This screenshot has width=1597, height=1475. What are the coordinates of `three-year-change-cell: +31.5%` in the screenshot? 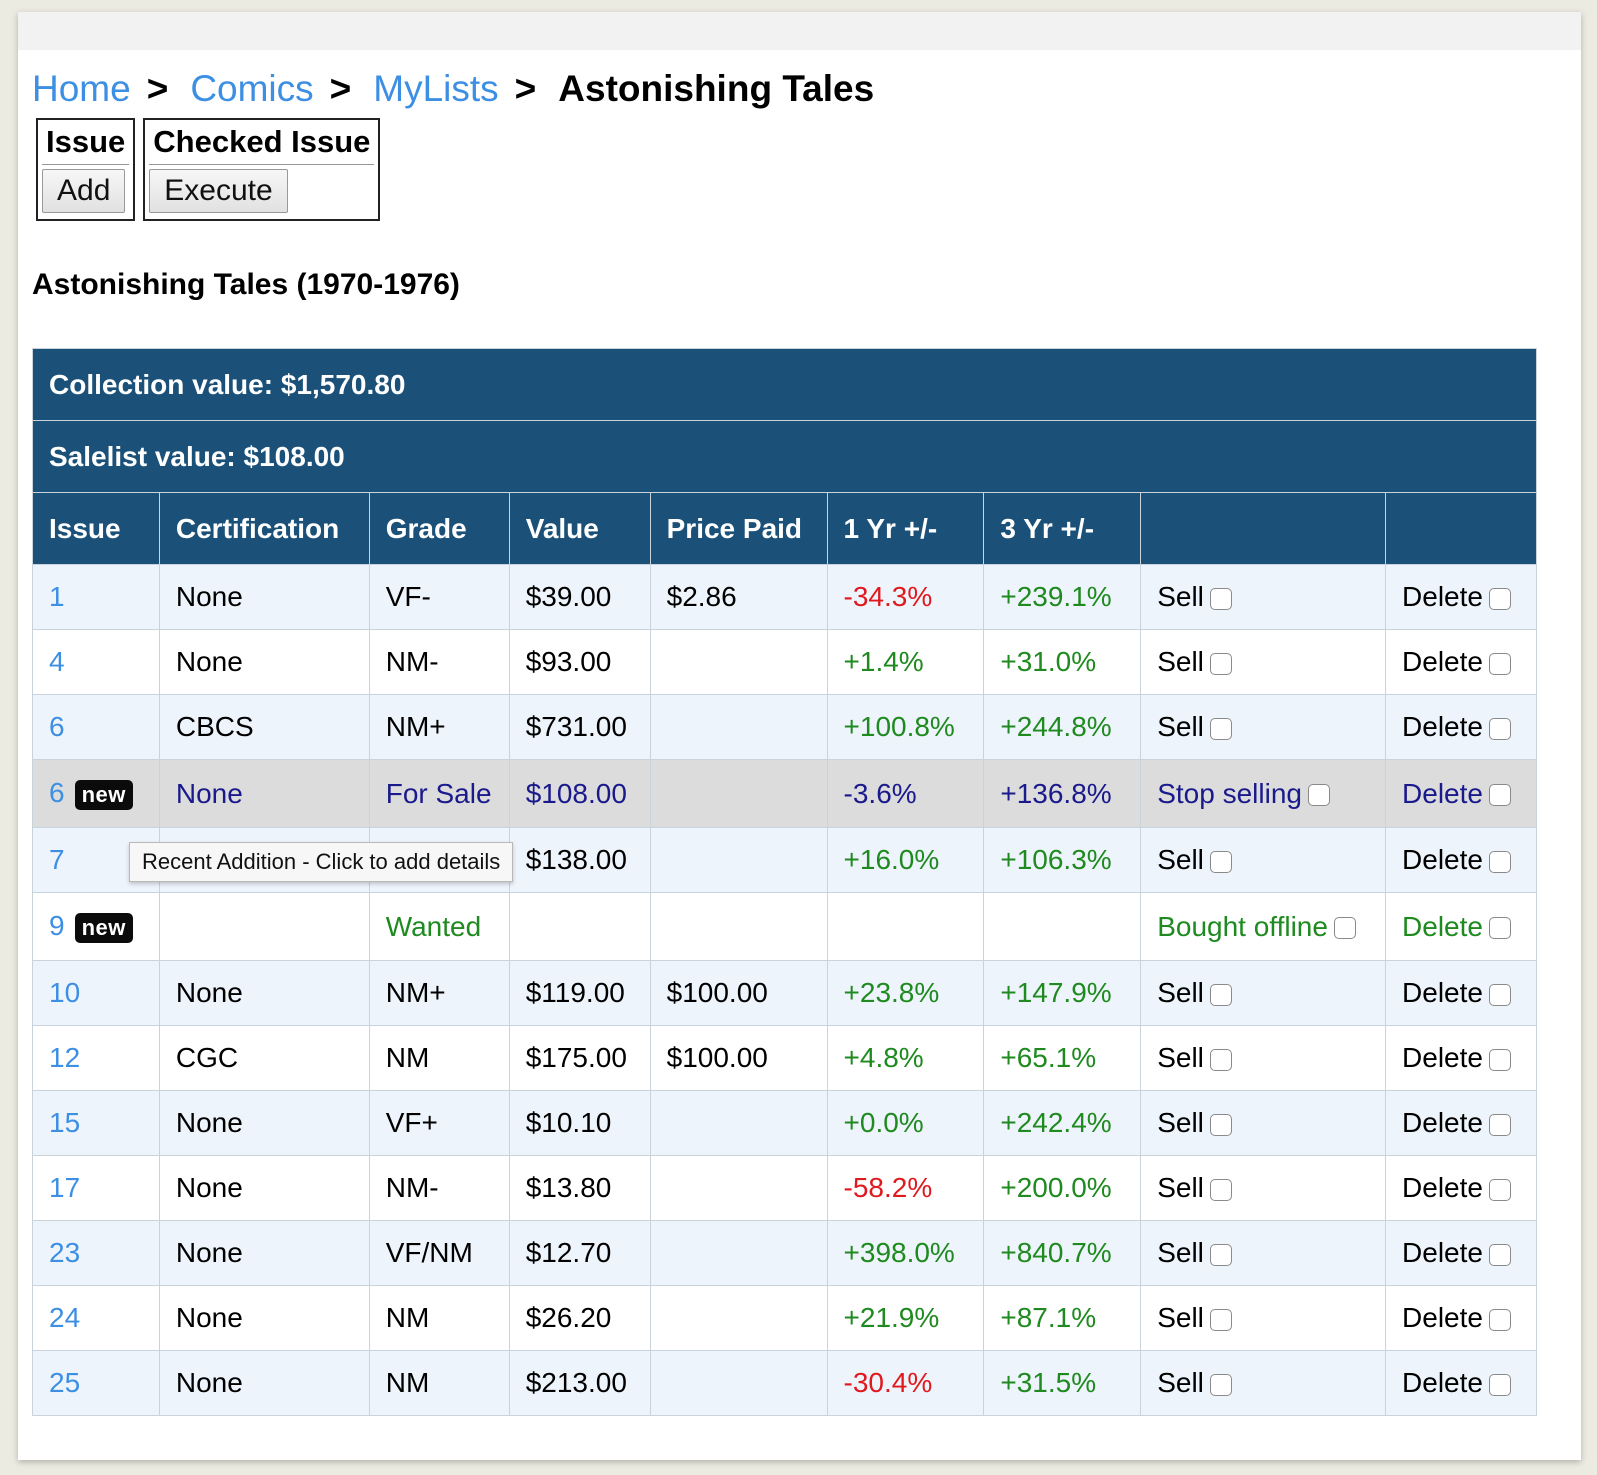 It's located at (1062, 1383).